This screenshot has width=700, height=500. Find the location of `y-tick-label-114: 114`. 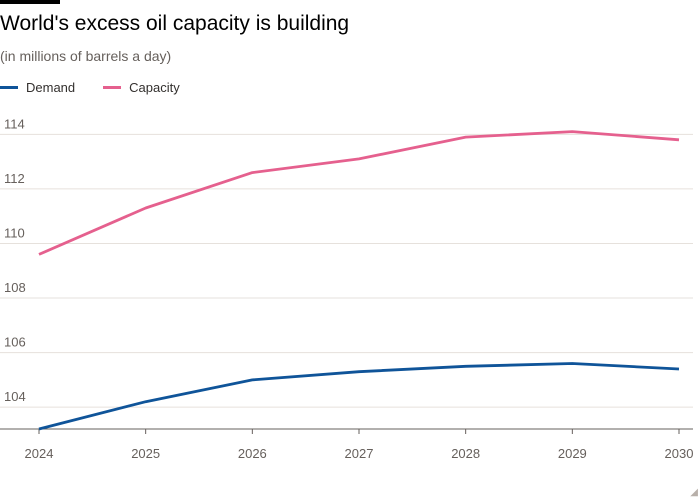

y-tick-label-114: 114 is located at coordinates (14, 123).